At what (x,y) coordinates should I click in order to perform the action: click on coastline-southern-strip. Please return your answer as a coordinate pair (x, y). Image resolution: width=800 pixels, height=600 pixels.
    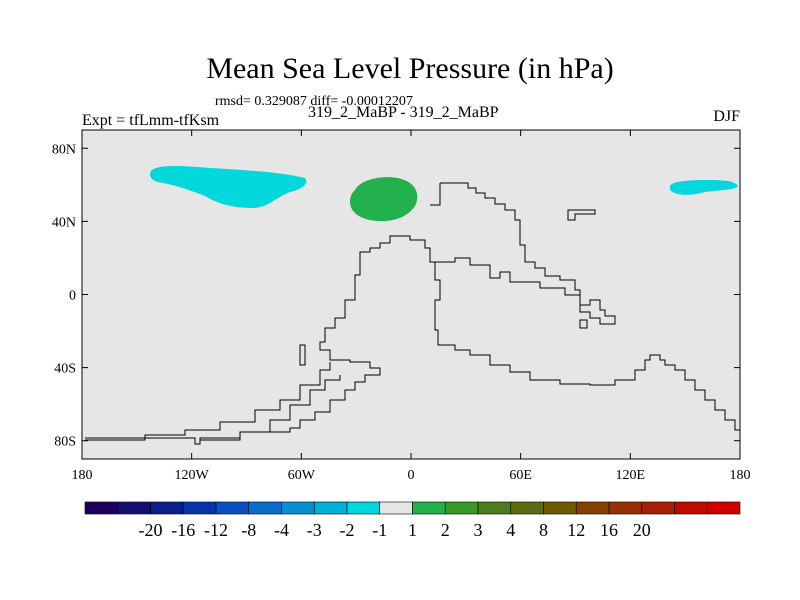
    Looking at the image, I should click on (208, 401).